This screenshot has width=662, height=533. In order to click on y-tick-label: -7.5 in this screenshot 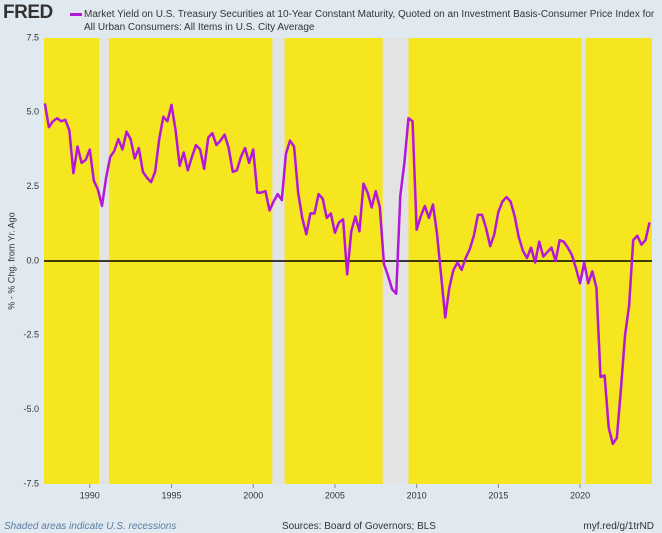, I will do `click(31, 483)`.